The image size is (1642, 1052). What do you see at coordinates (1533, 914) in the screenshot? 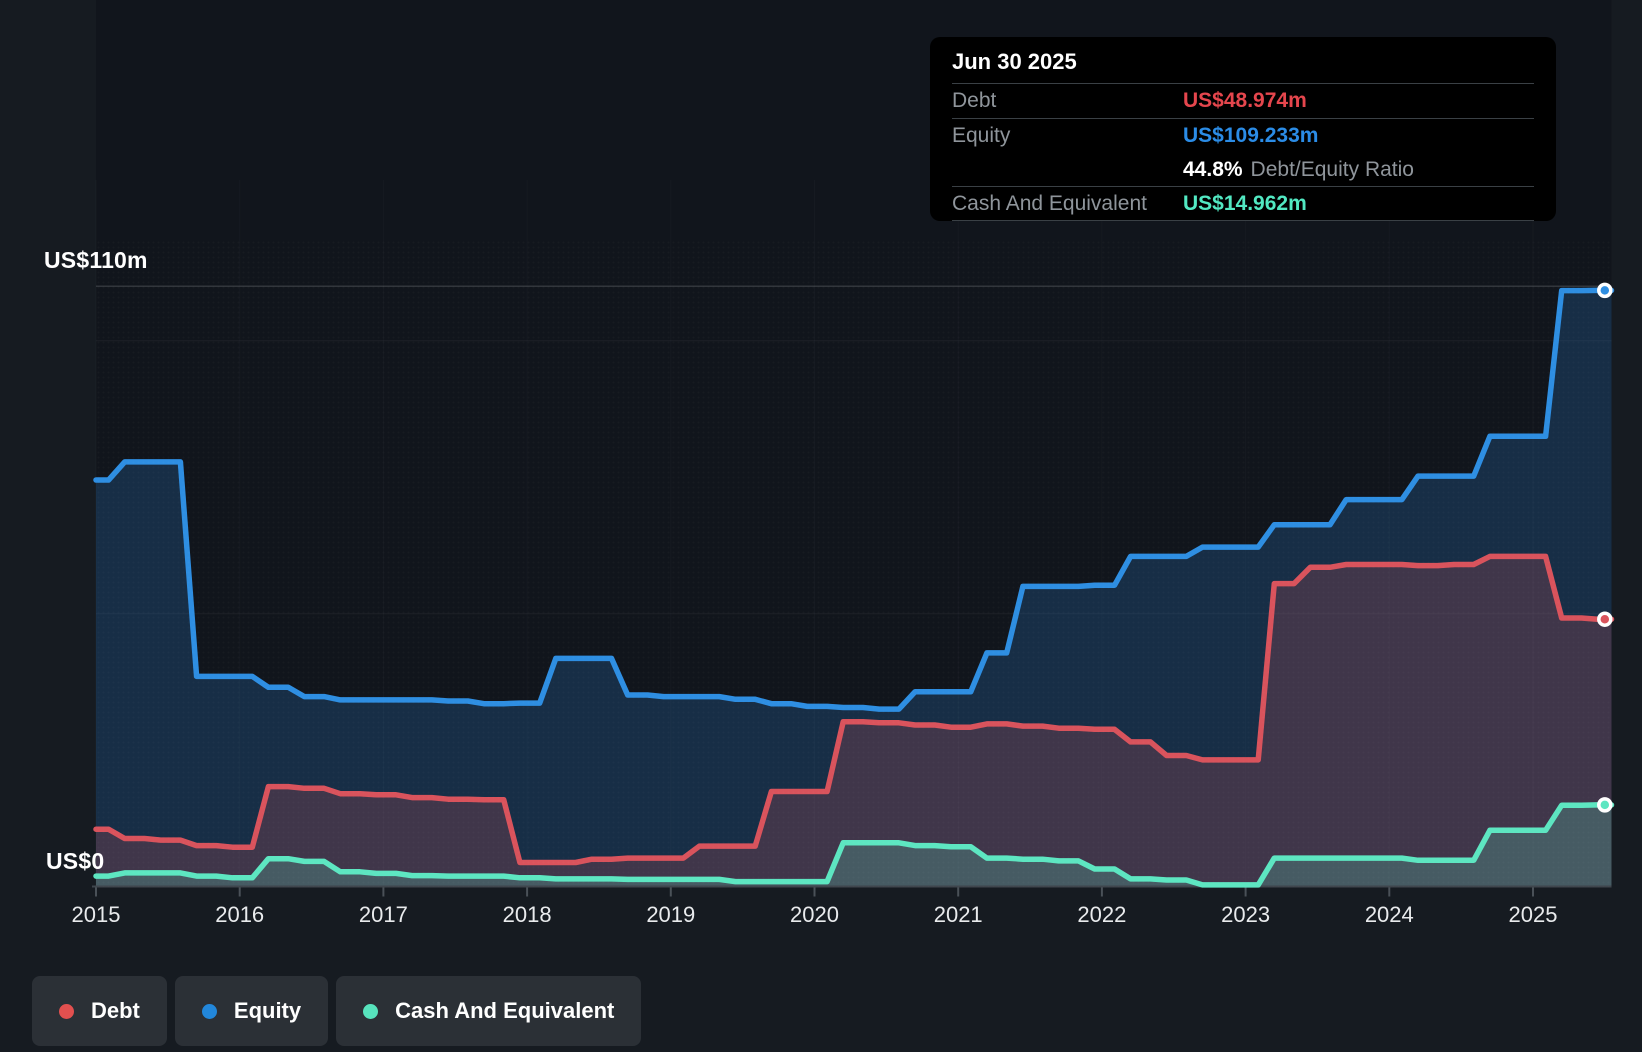
I see `x-tick-label: 2025` at bounding box center [1533, 914].